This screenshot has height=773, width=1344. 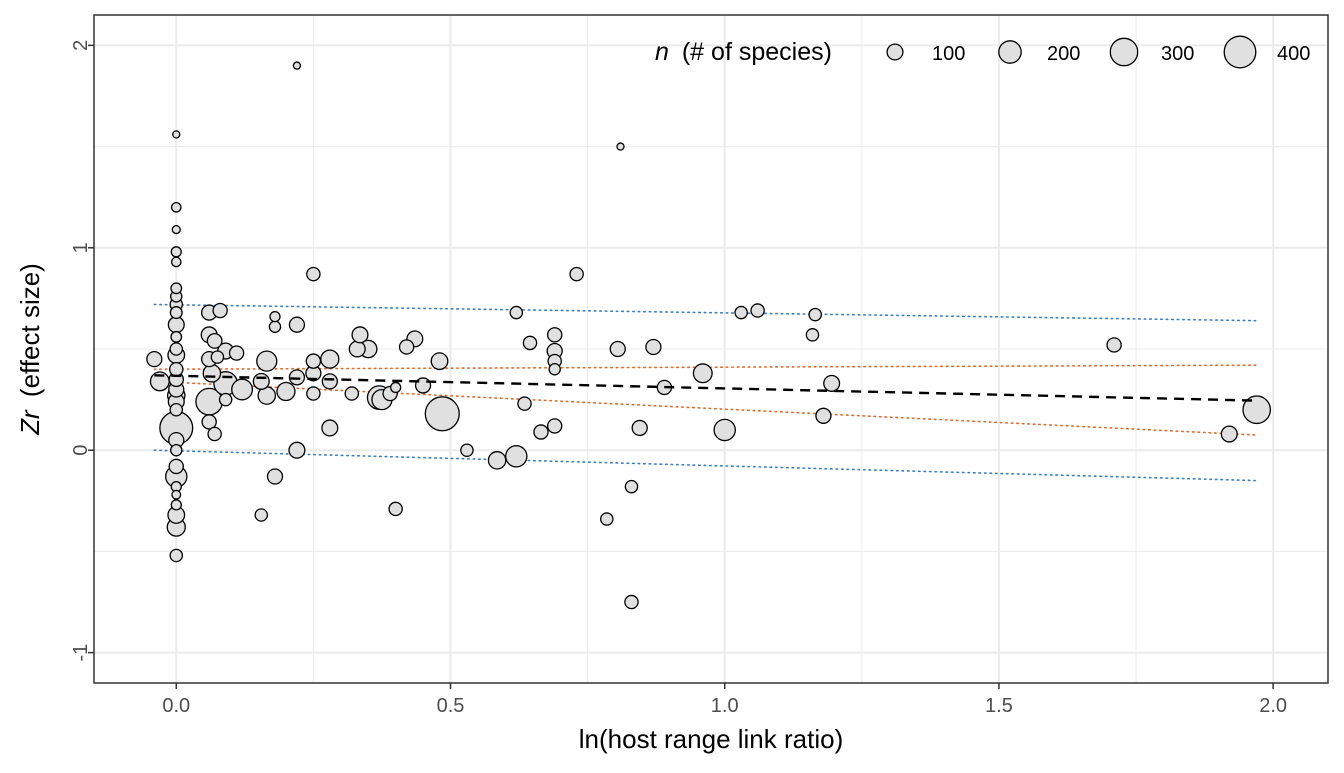 I want to click on y-axis-title-rest: (effect size), so click(x=30, y=330).